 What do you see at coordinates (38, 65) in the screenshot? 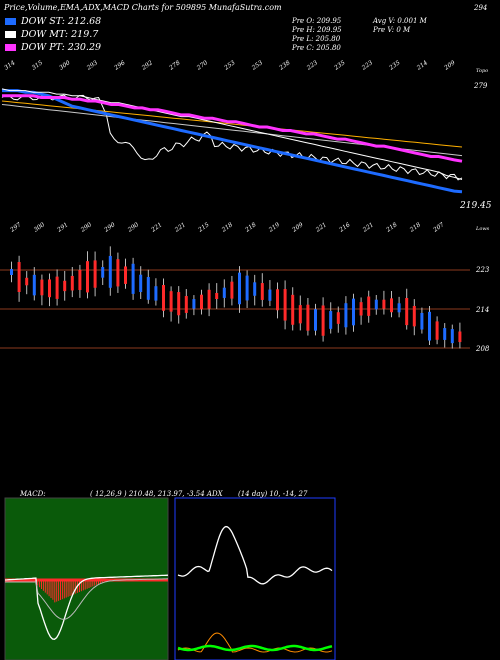
I see `upper-top-number: 315` at bounding box center [38, 65].